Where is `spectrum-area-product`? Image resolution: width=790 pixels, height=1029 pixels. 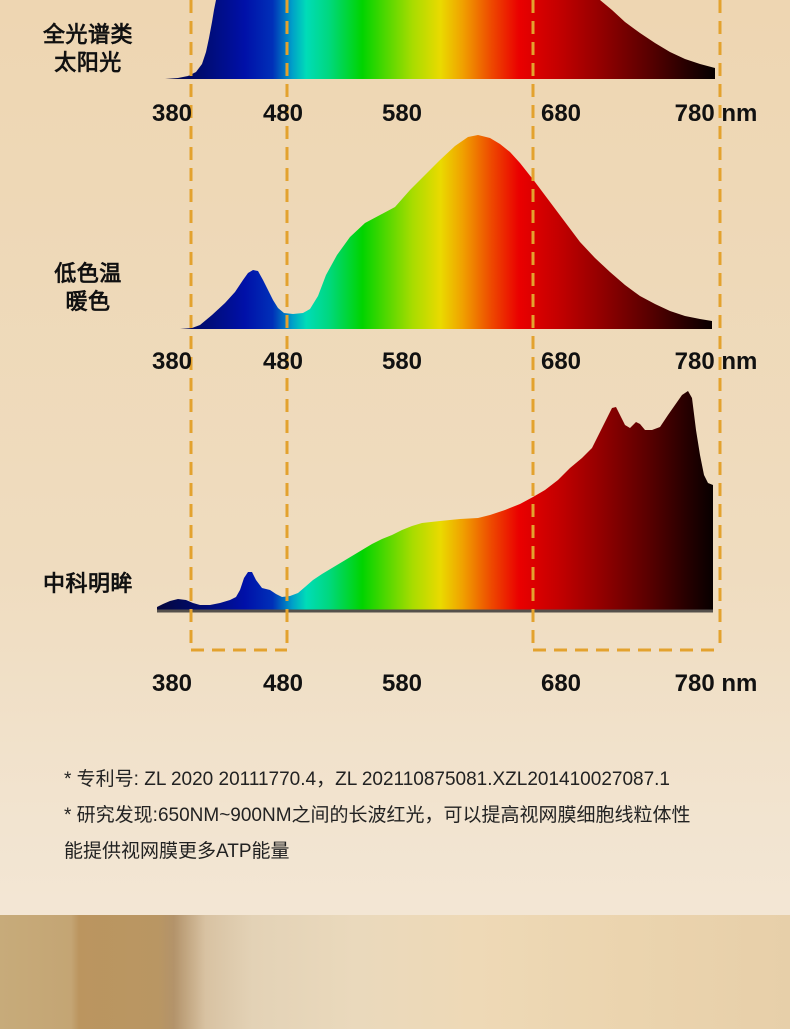 spectrum-area-product is located at coordinates (435, 500).